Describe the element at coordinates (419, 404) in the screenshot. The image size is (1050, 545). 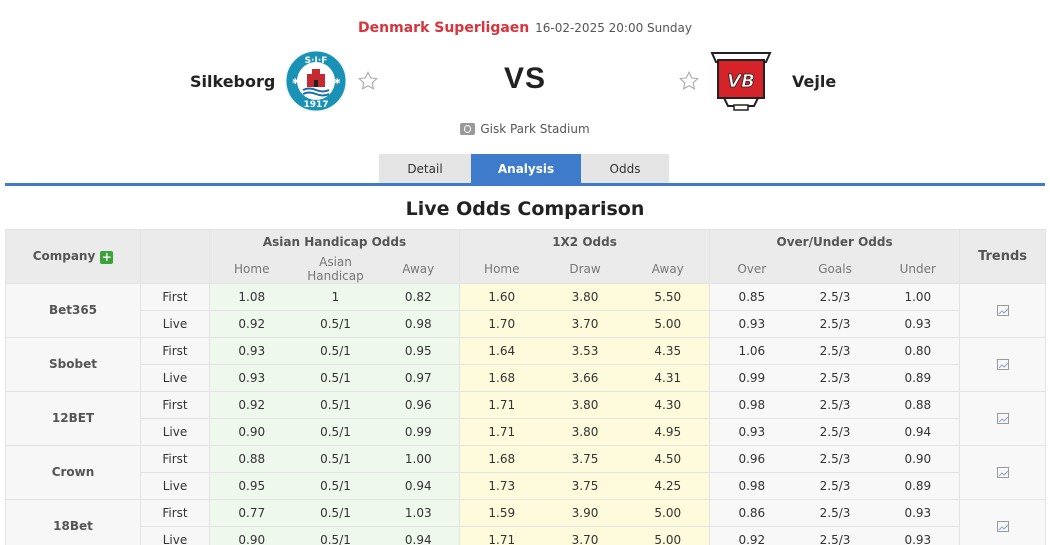
I see `ah-away-odds: 0.96` at that location.